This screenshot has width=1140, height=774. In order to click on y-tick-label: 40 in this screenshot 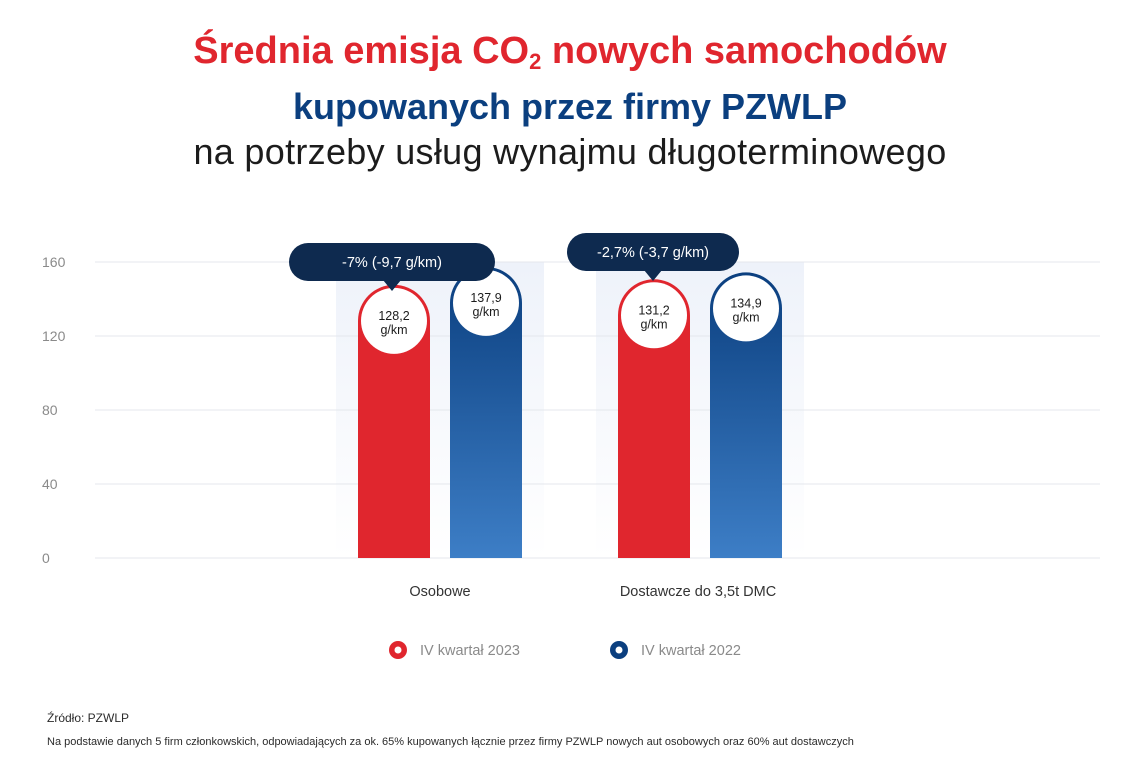, I will do `click(50, 484)`.